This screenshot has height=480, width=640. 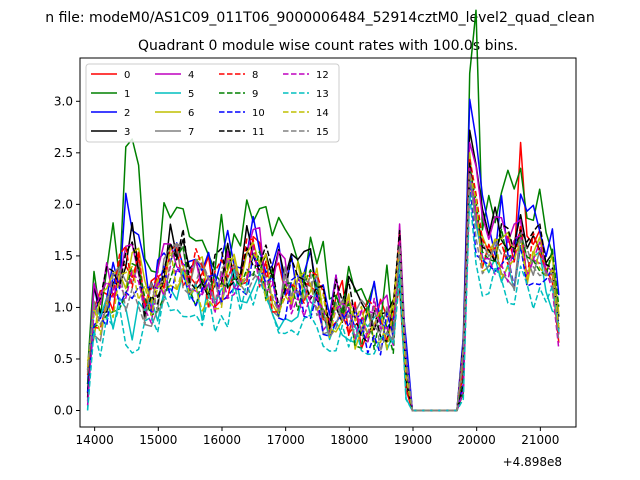 What do you see at coordinates (127, 132) in the screenshot?
I see `legend-label-3: 3` at bounding box center [127, 132].